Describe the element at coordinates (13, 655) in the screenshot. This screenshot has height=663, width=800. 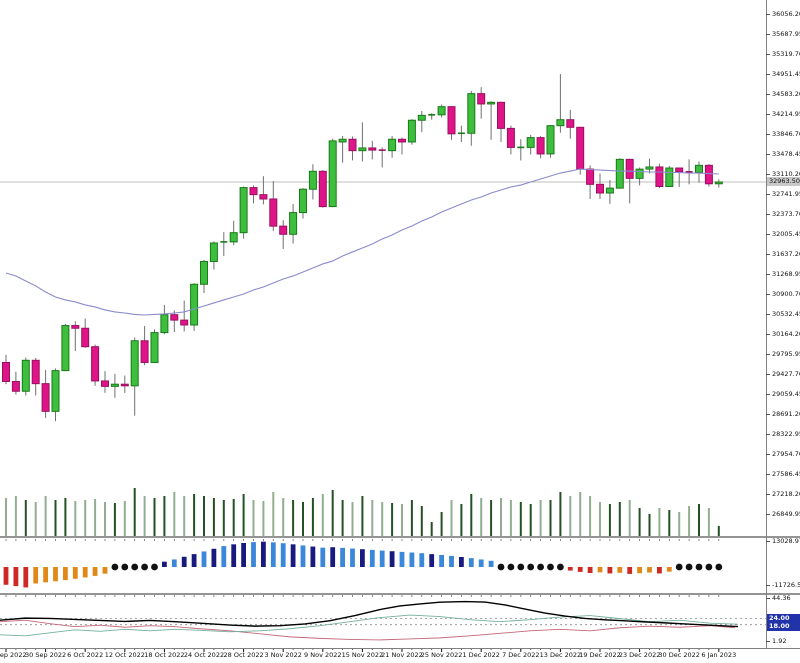
I see `date-tick-label: 26 Sep 2022` at that location.